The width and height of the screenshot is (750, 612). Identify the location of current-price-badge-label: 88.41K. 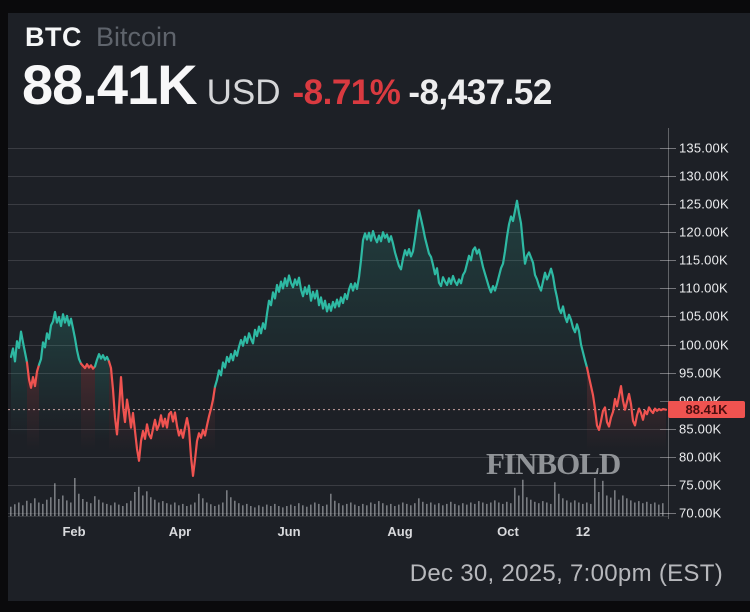
(706, 410).